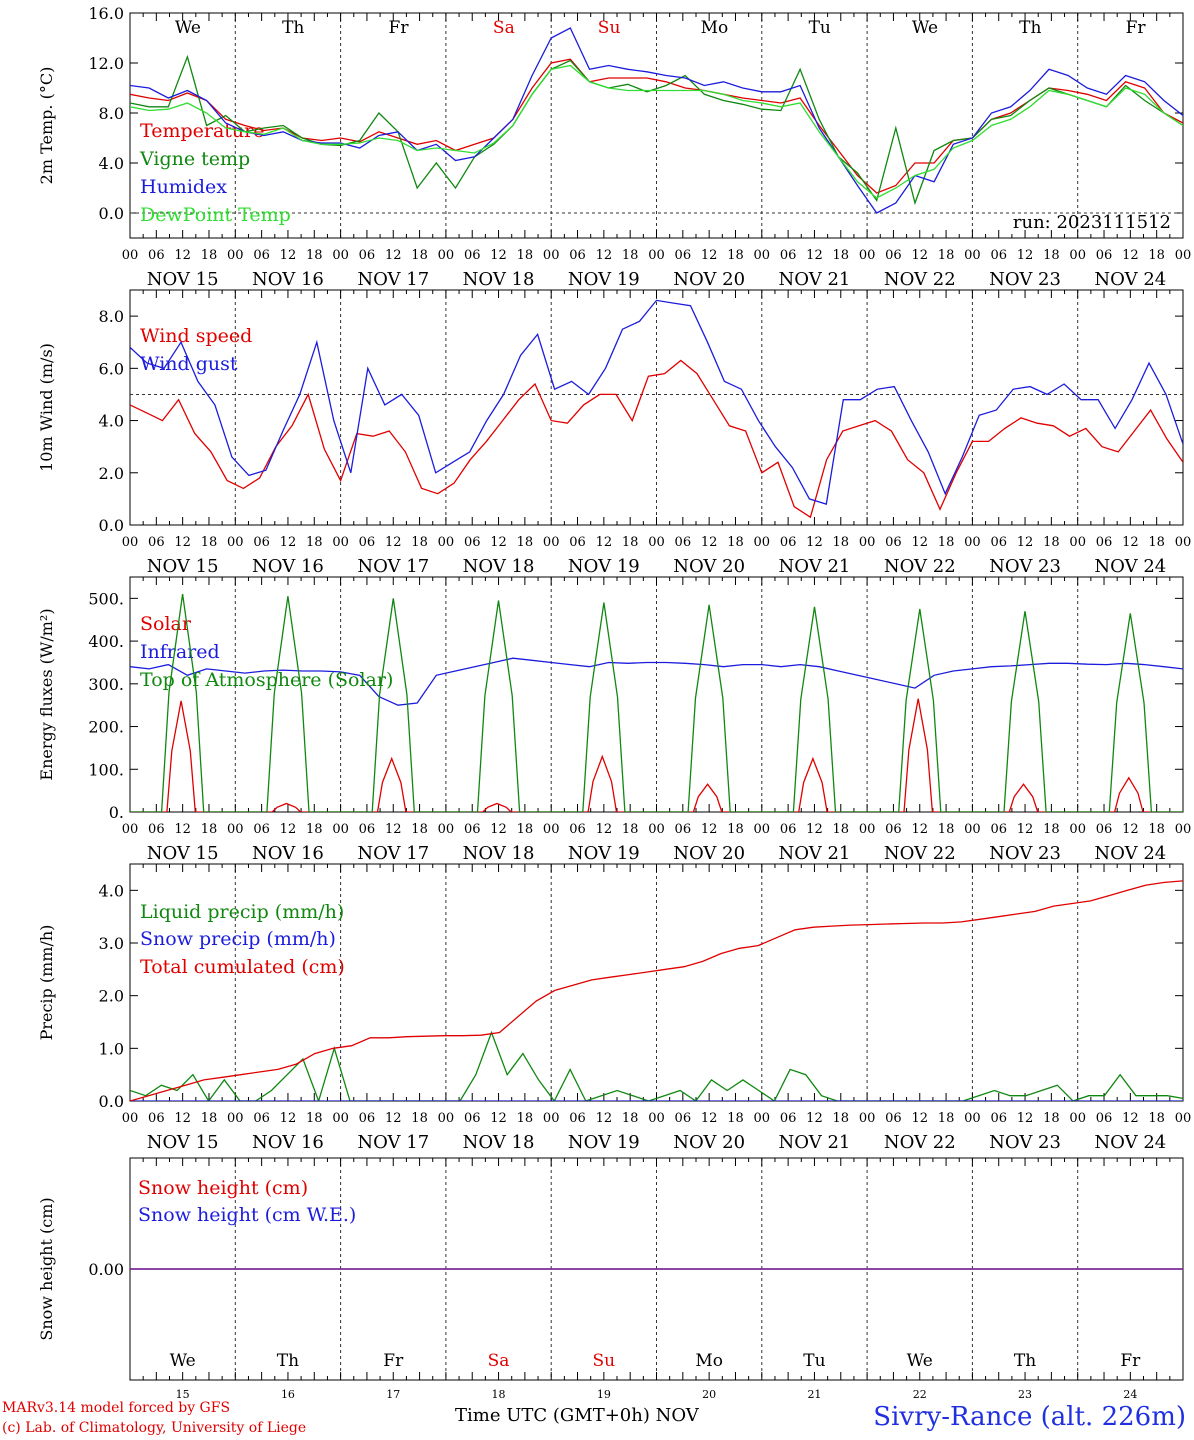 This screenshot has width=1194, height=1440. I want to click on weekday-label: We, so click(920, 1361).